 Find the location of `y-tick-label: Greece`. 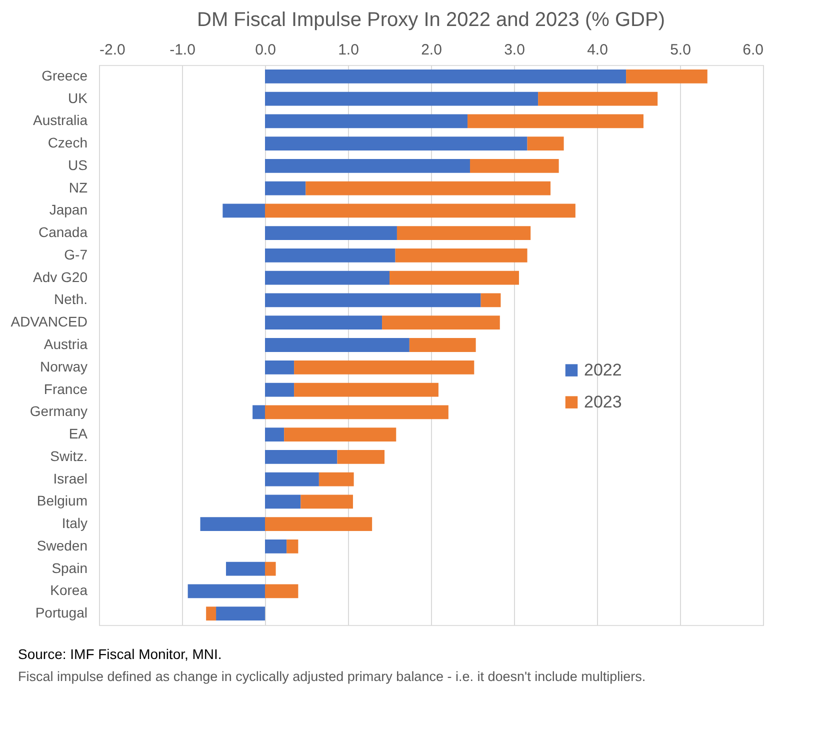

y-tick-label: Greece is located at coordinates (65, 75).